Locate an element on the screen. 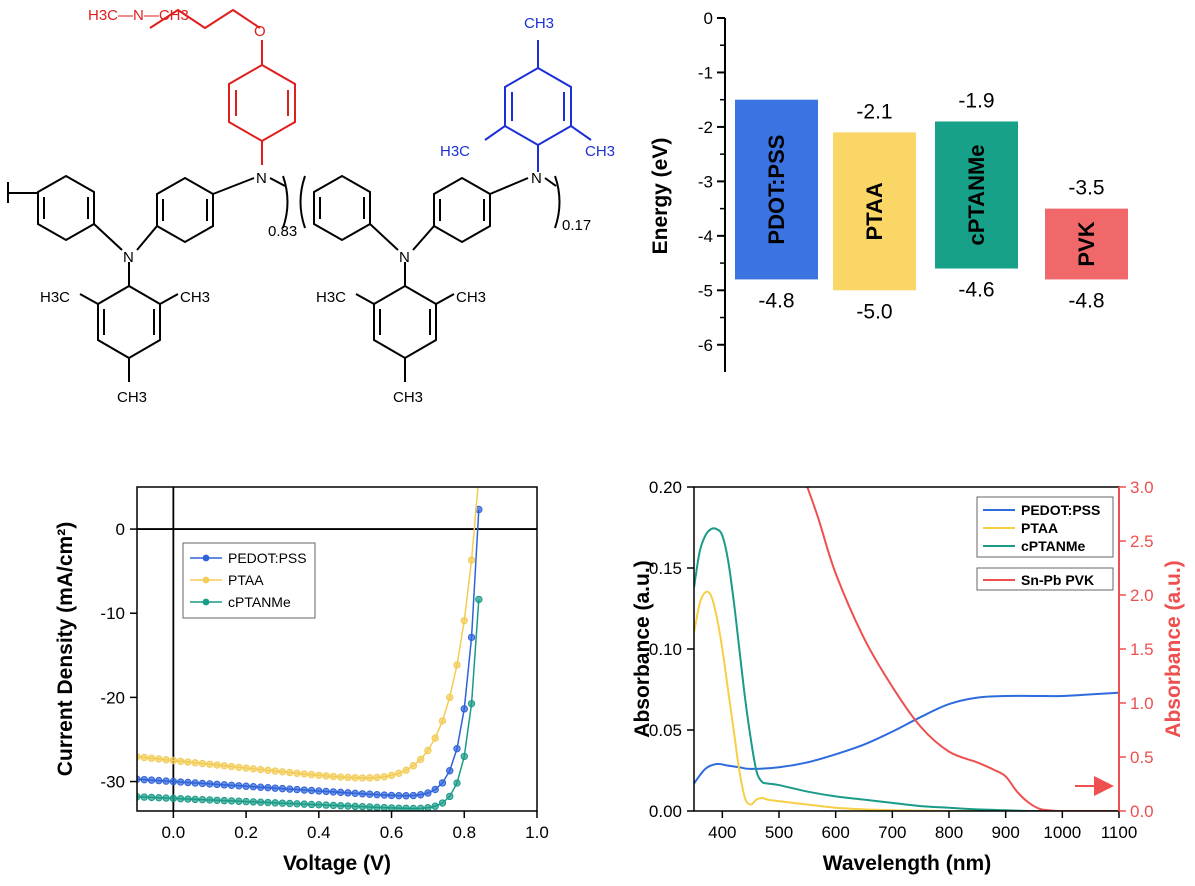  jv-legend-label: PEDOT:PSS is located at coordinates (267, 558).